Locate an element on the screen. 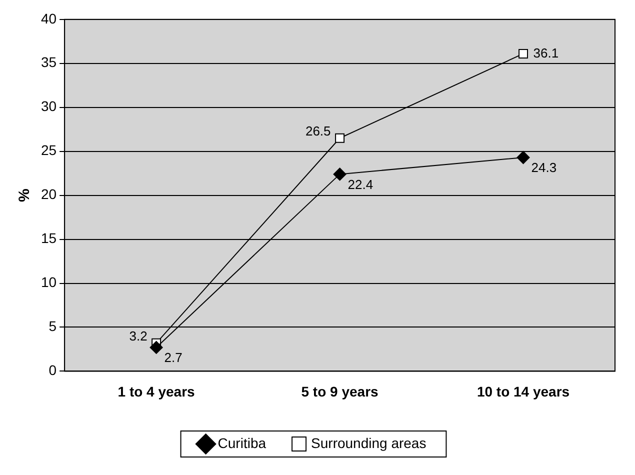  y-tick-label: 40 is located at coordinates (48, 18).